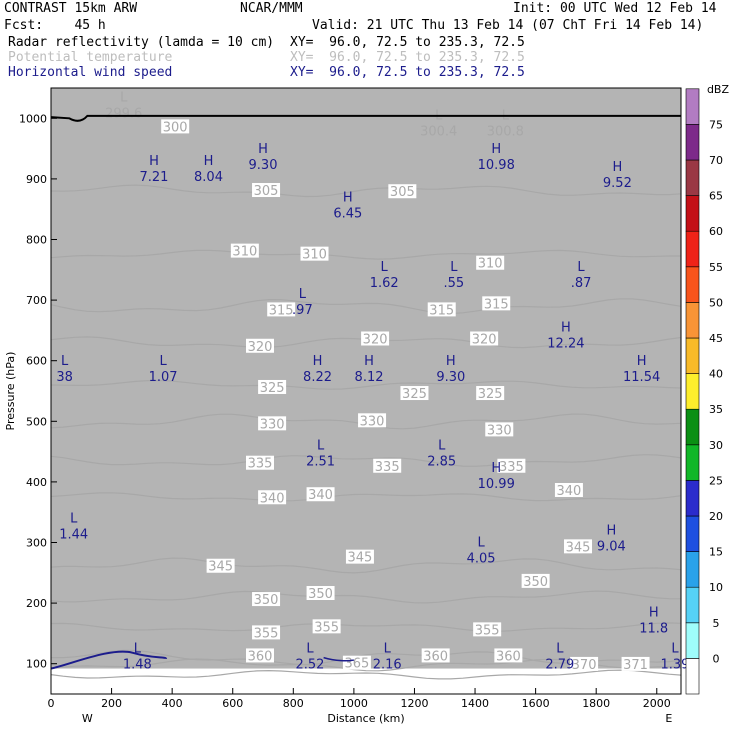 Image resolution: width=740 pixels, height=740 pixels. What do you see at coordinates (109, 660) in the screenshot?
I see `wind-speed-contour` at bounding box center [109, 660].